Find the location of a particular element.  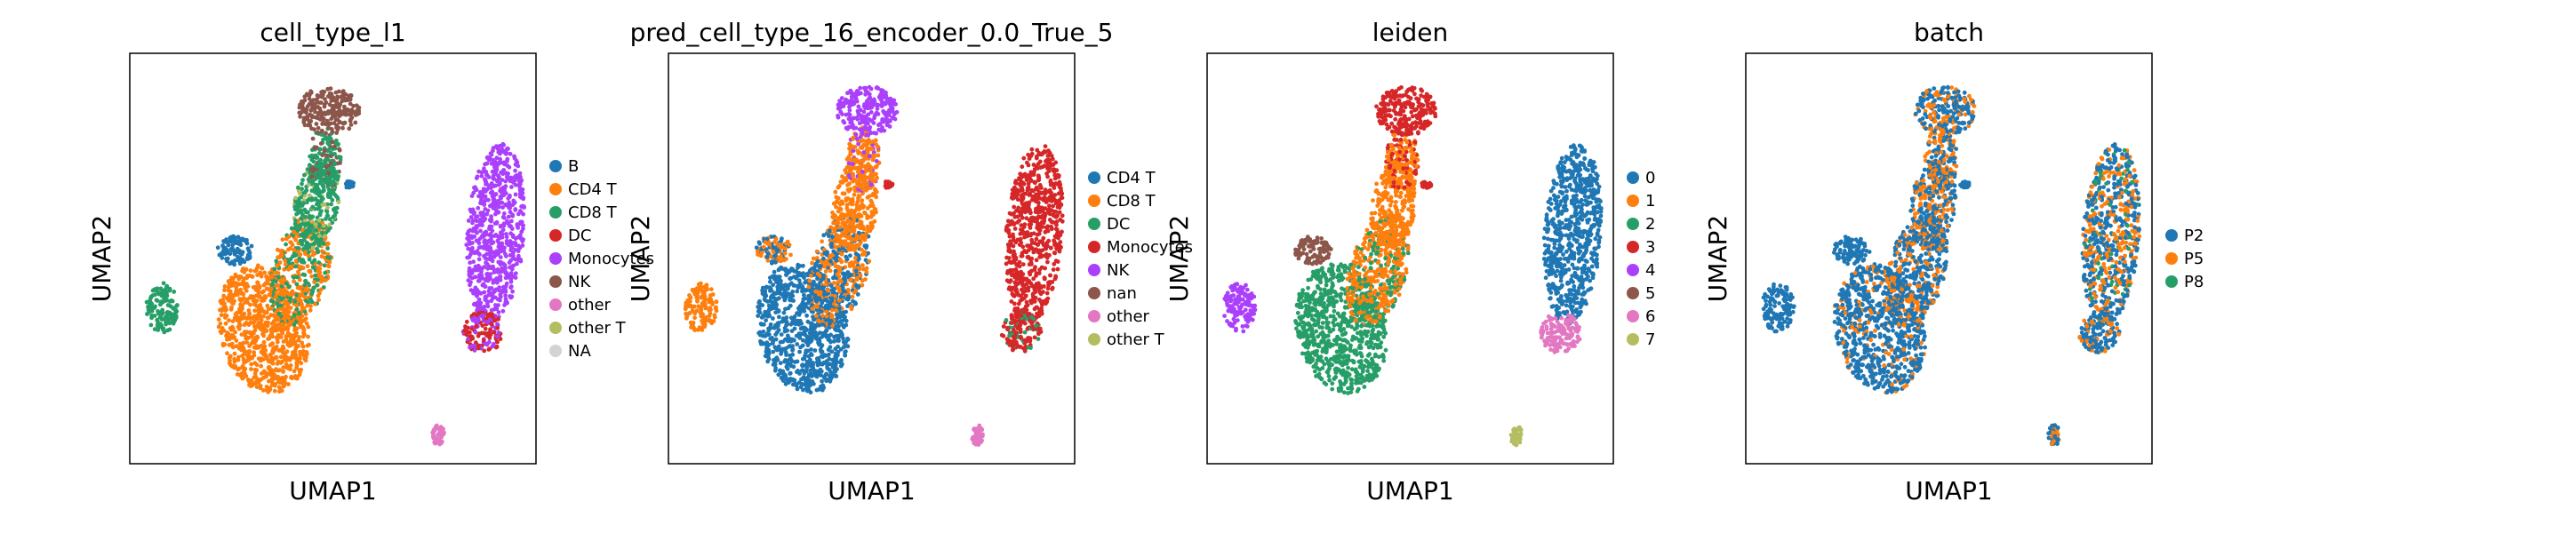

legend-label: DC is located at coordinates (579, 236).